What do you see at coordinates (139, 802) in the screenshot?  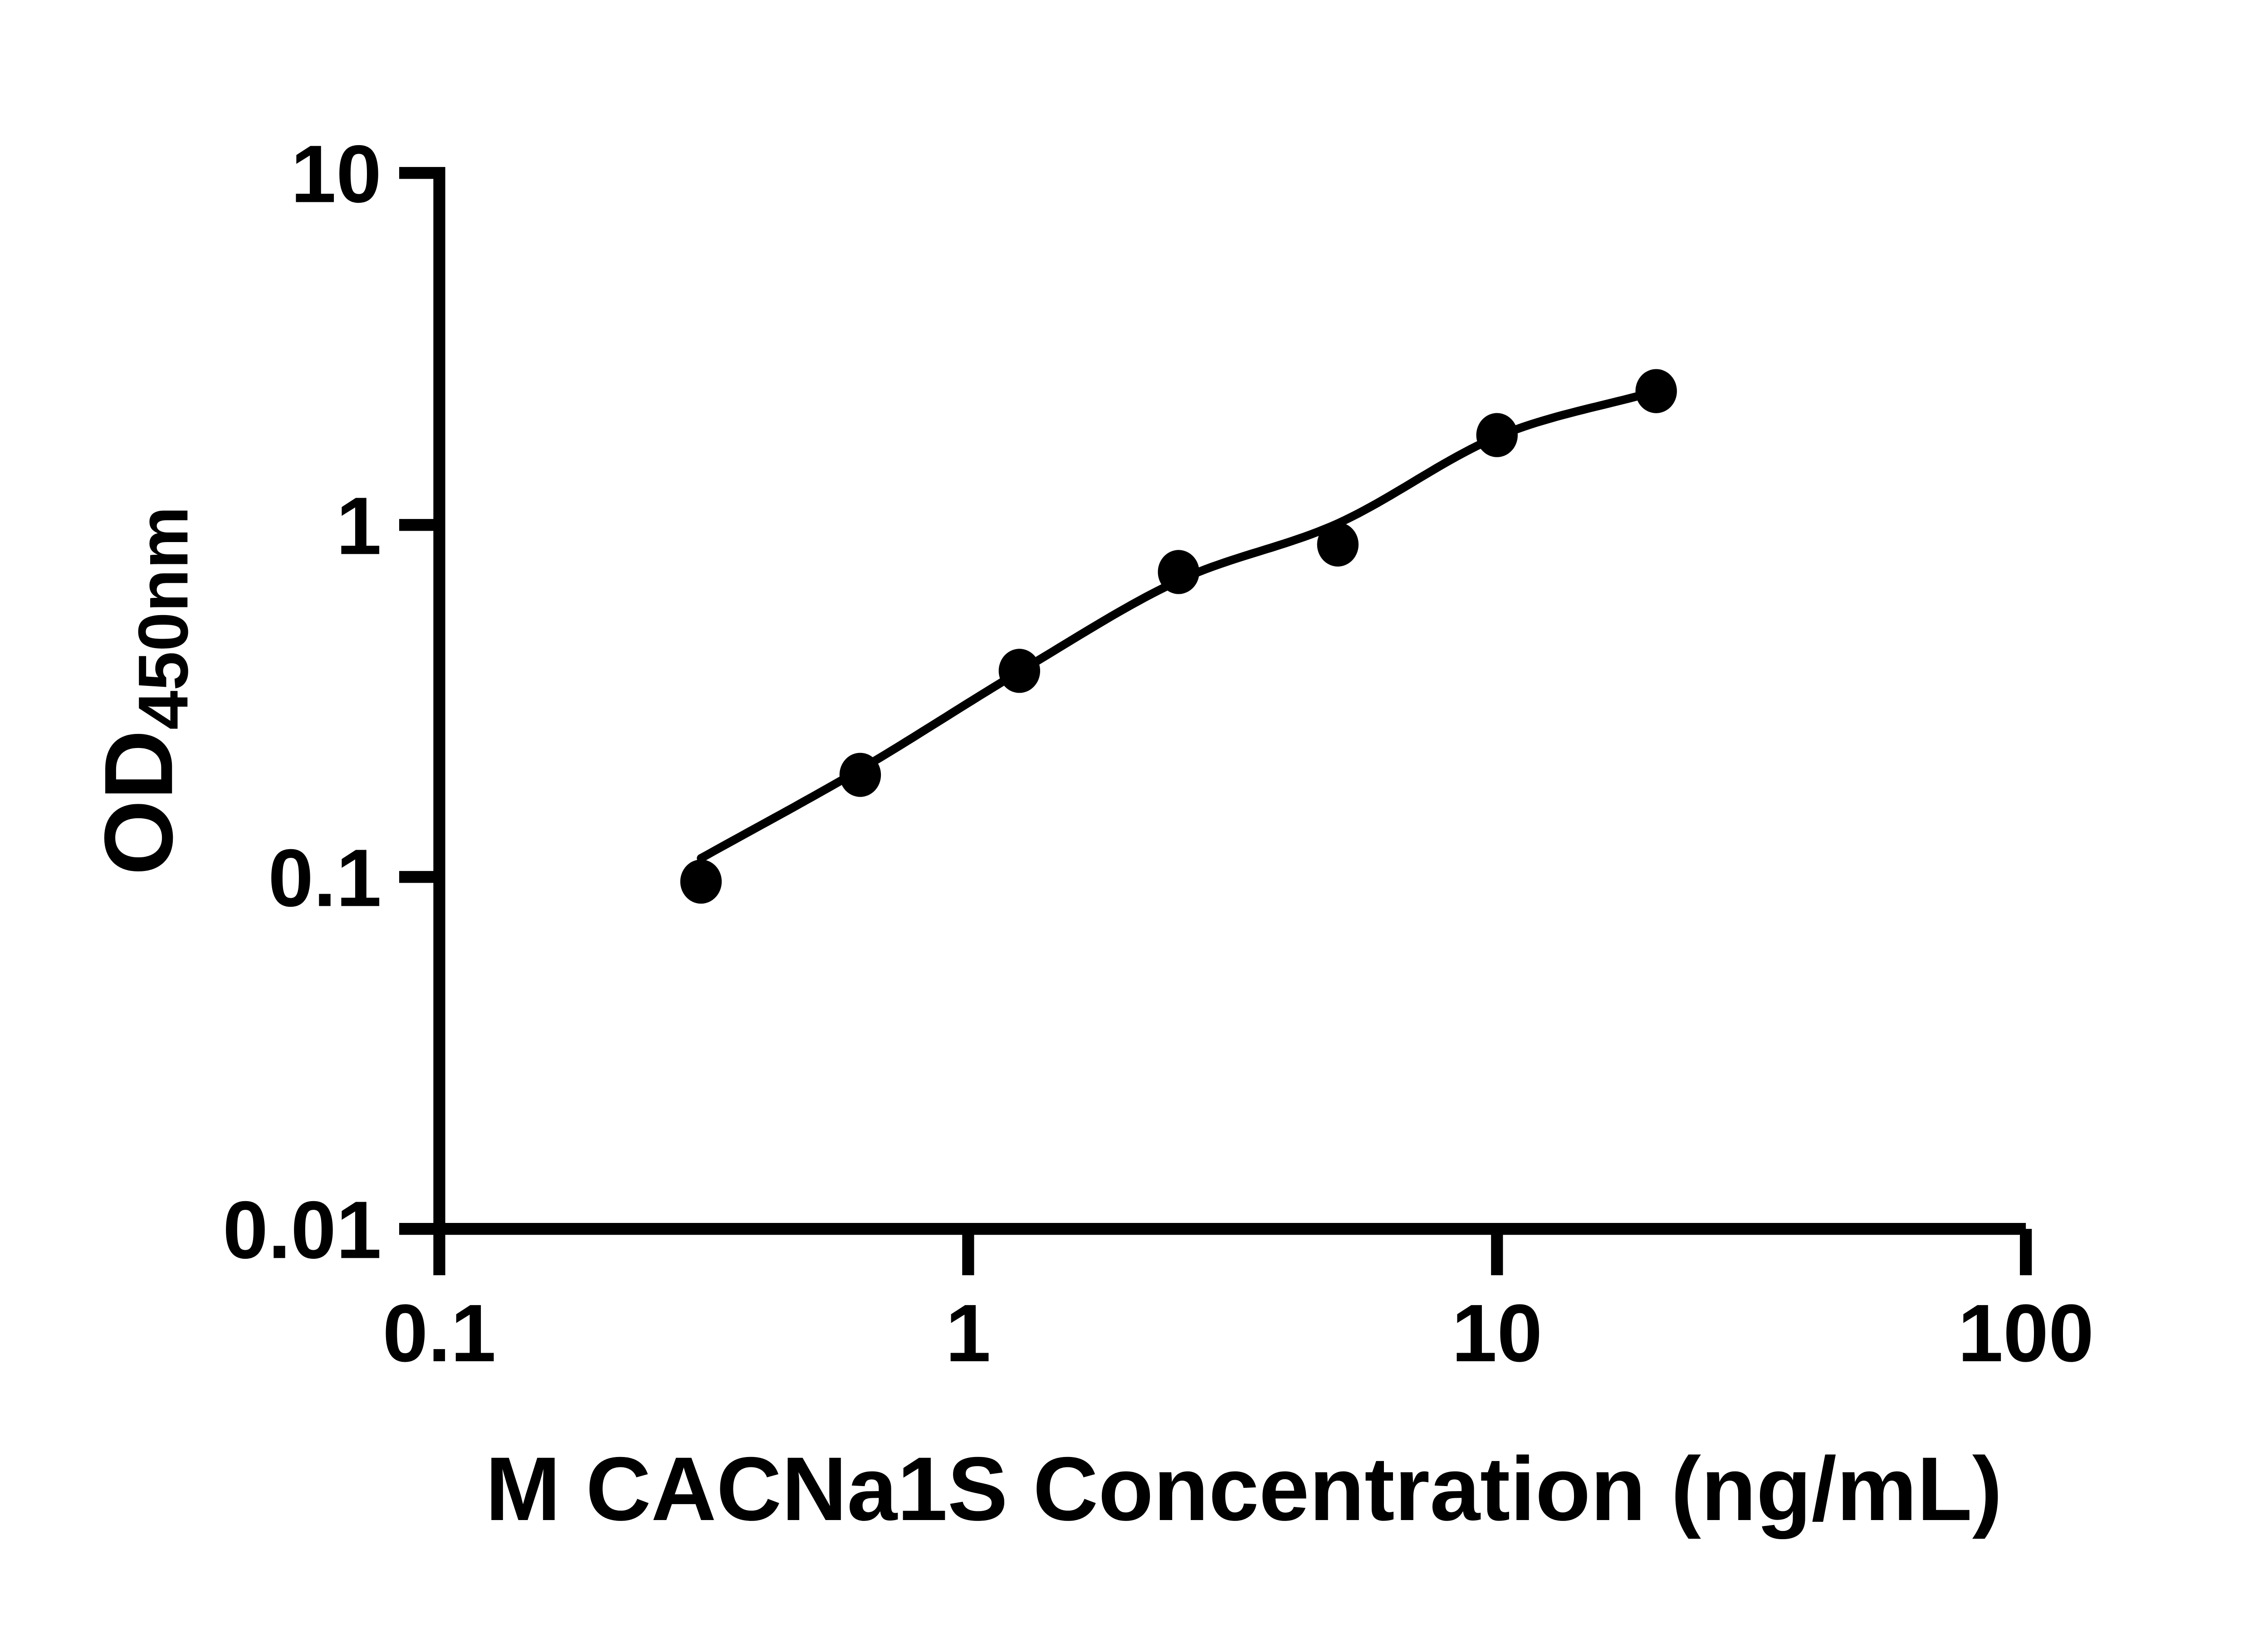 I see `y-axis-title-main: OD` at bounding box center [139, 802].